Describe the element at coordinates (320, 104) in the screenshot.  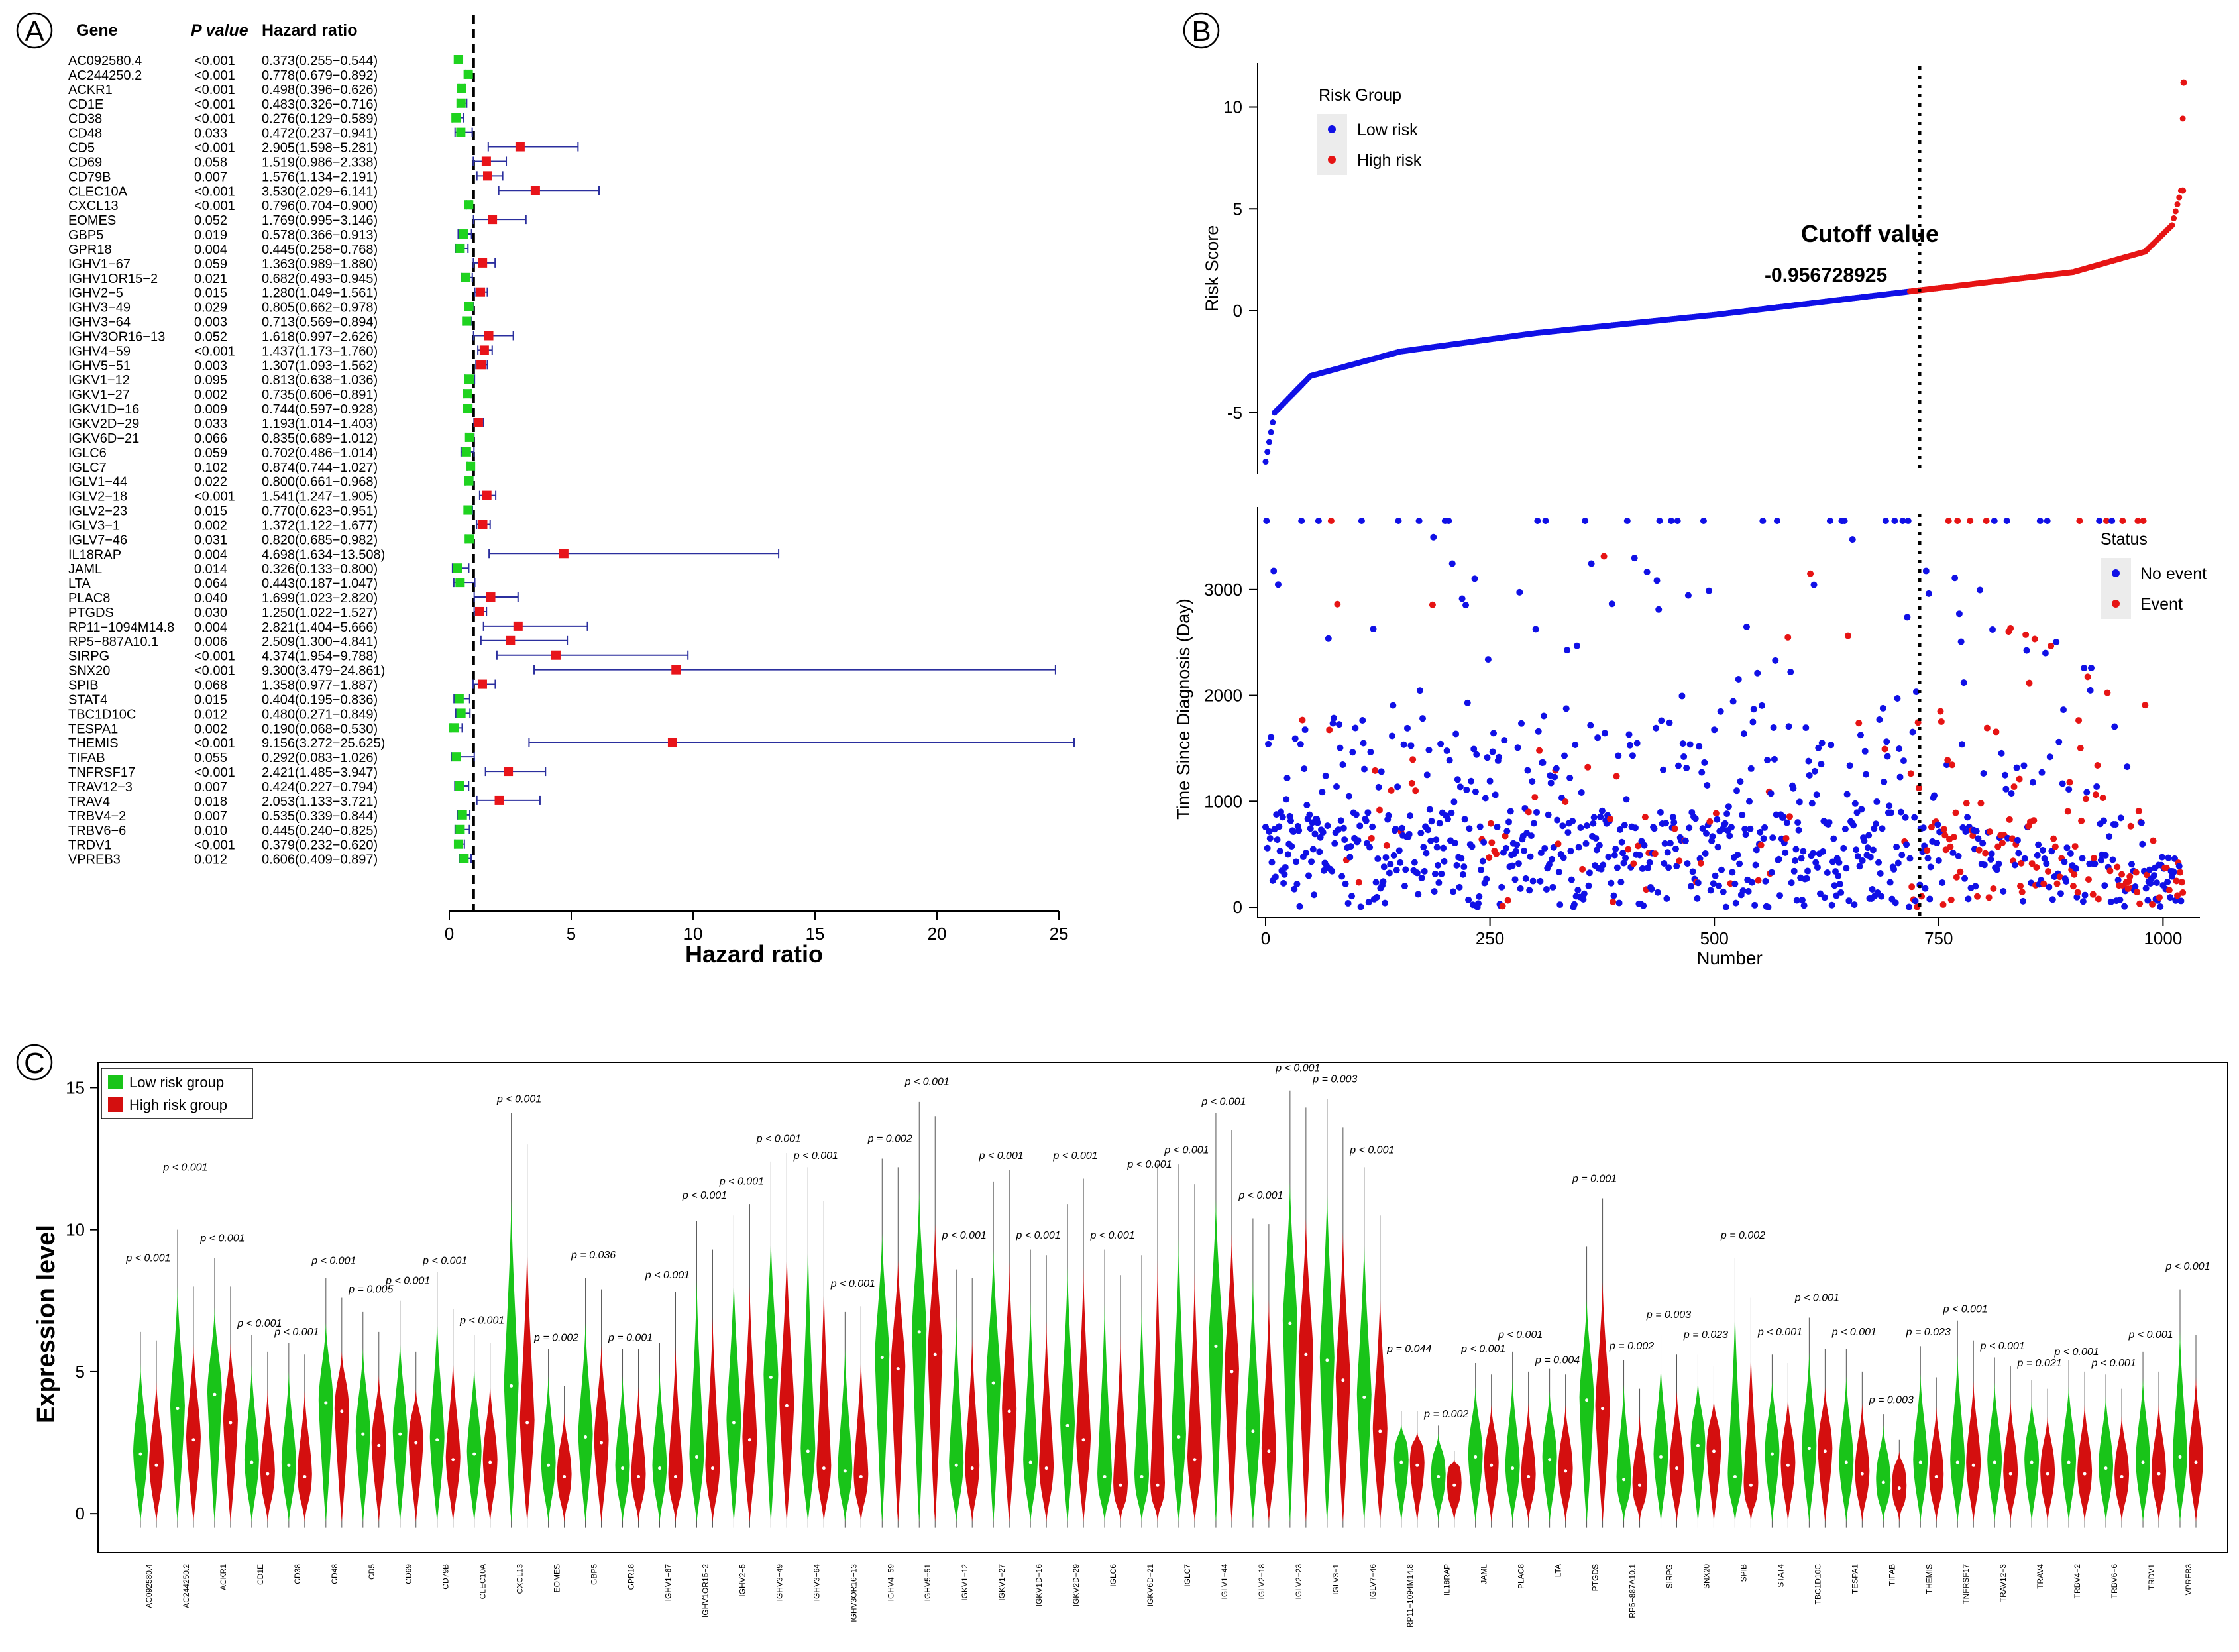
I see `forest-hr-text: 0.483(0.326−0.716)` at that location.